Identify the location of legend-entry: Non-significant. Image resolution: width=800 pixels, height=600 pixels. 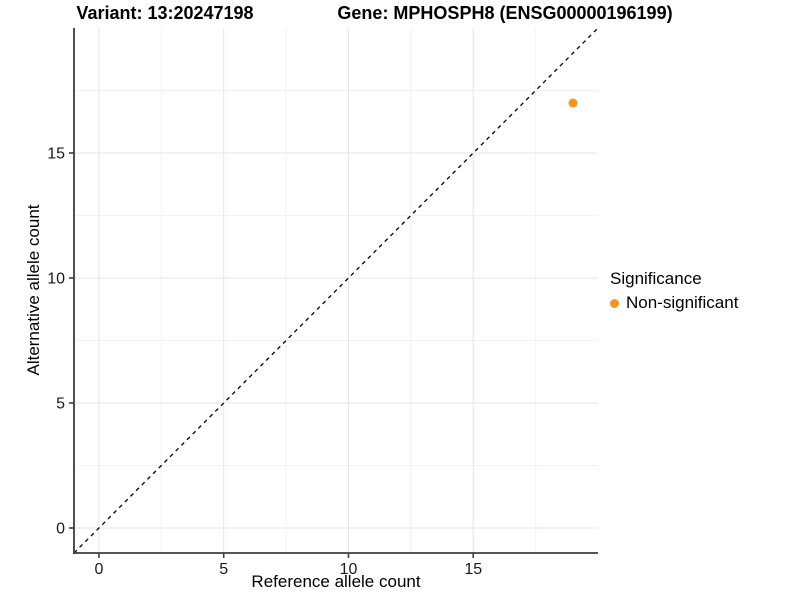
(674, 303).